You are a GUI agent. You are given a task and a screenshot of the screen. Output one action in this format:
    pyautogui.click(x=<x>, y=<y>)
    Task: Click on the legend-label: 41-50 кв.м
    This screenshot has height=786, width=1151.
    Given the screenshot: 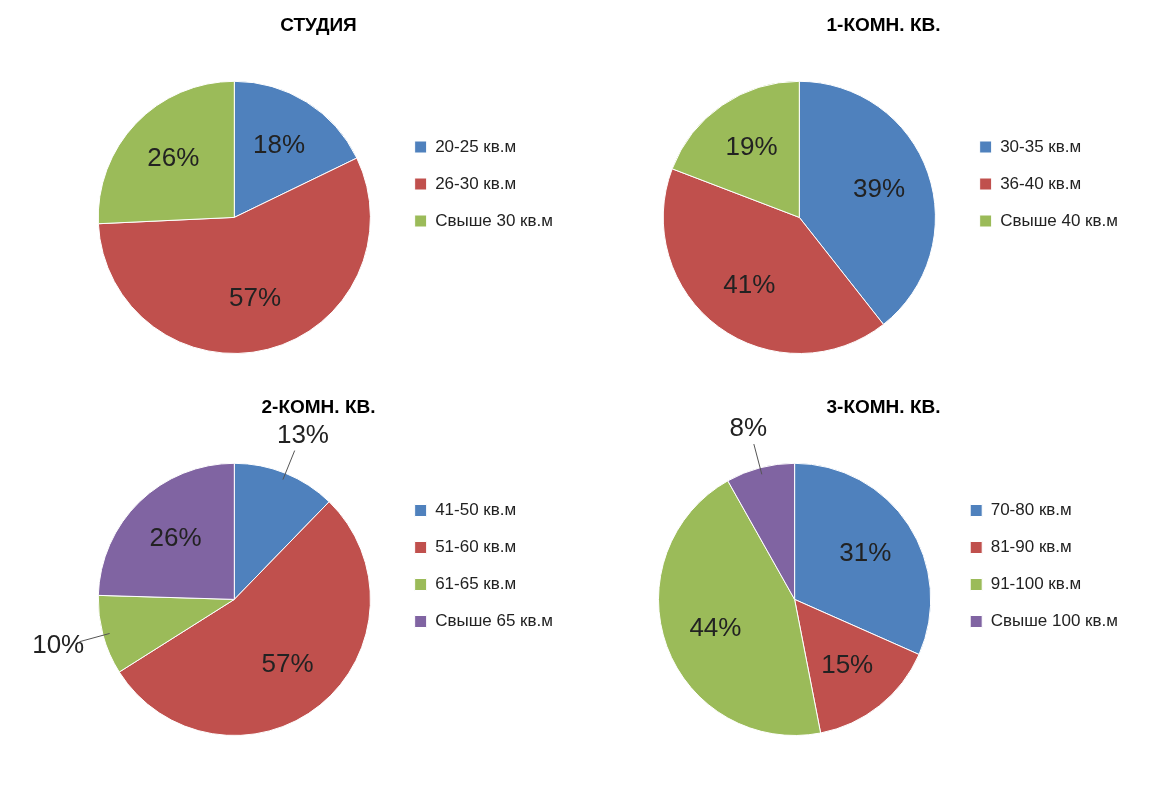 What is the action you would take?
    pyautogui.click(x=476, y=510)
    